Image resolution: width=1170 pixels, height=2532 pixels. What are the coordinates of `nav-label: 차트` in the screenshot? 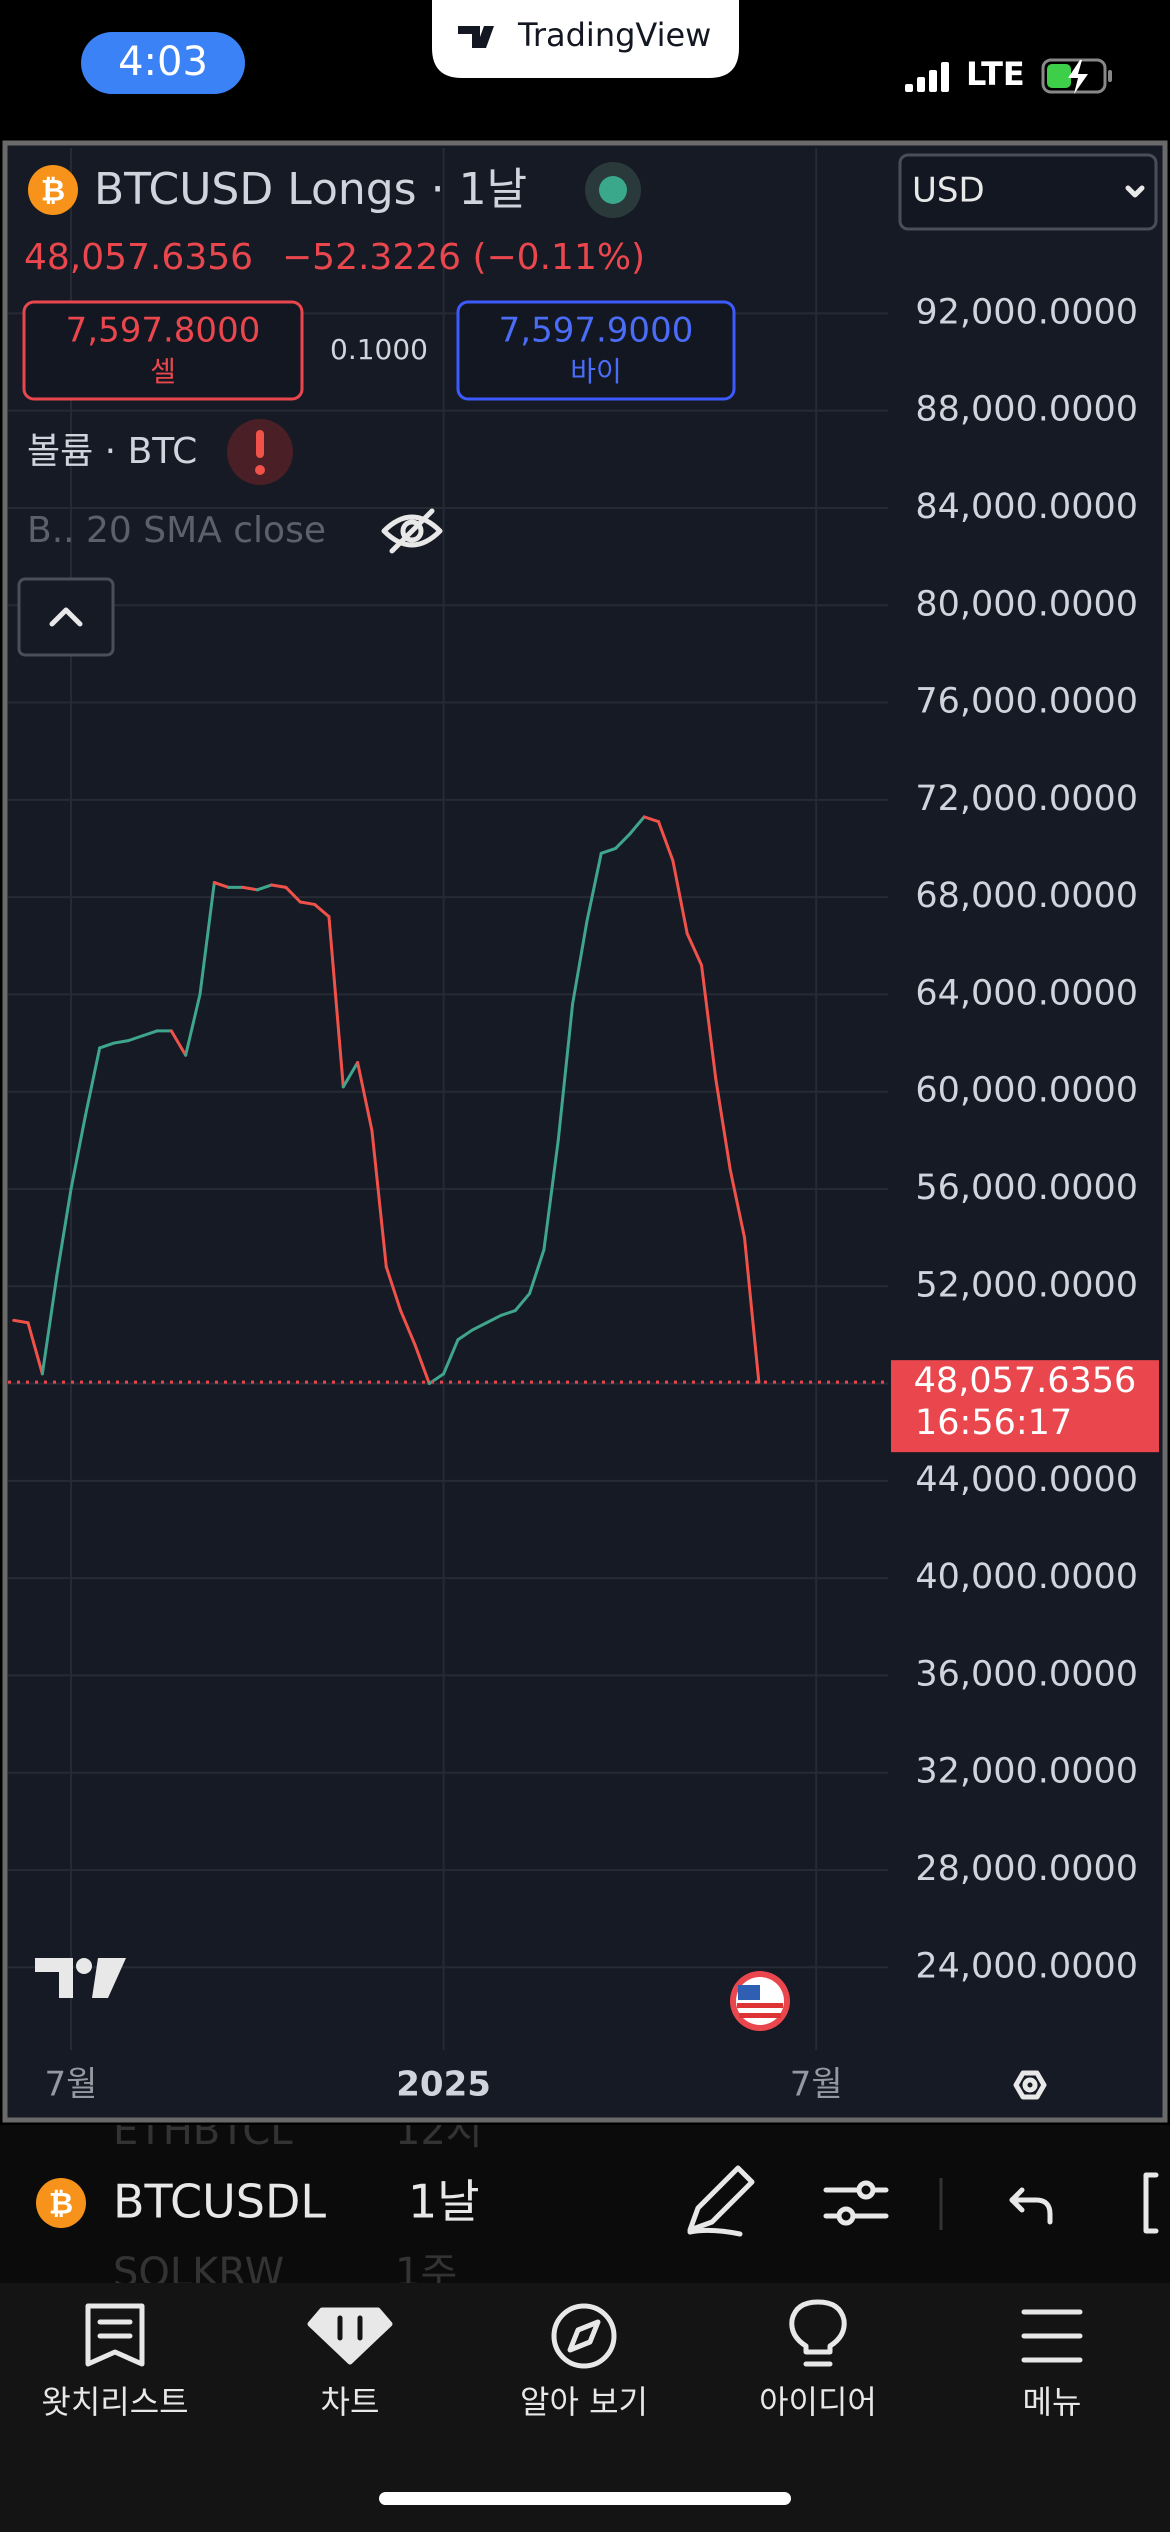 It's located at (350, 2402).